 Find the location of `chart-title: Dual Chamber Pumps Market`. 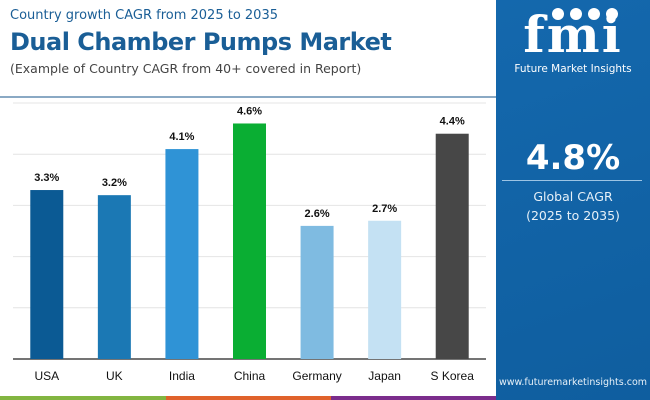

chart-title: Dual Chamber Pumps Market is located at coordinates (201, 42).